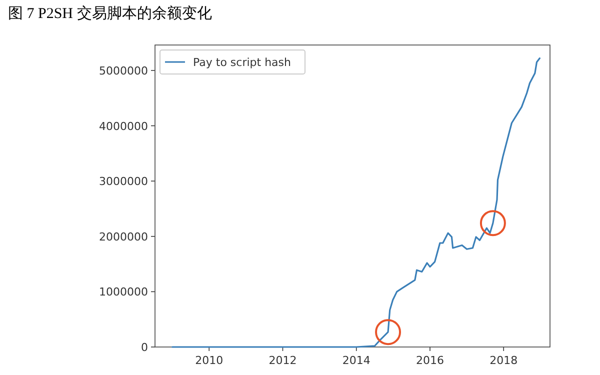 Image resolution: width=600 pixels, height=375 pixels. Describe the element at coordinates (123, 292) in the screenshot. I see `y-tick-label: 1000000` at that location.